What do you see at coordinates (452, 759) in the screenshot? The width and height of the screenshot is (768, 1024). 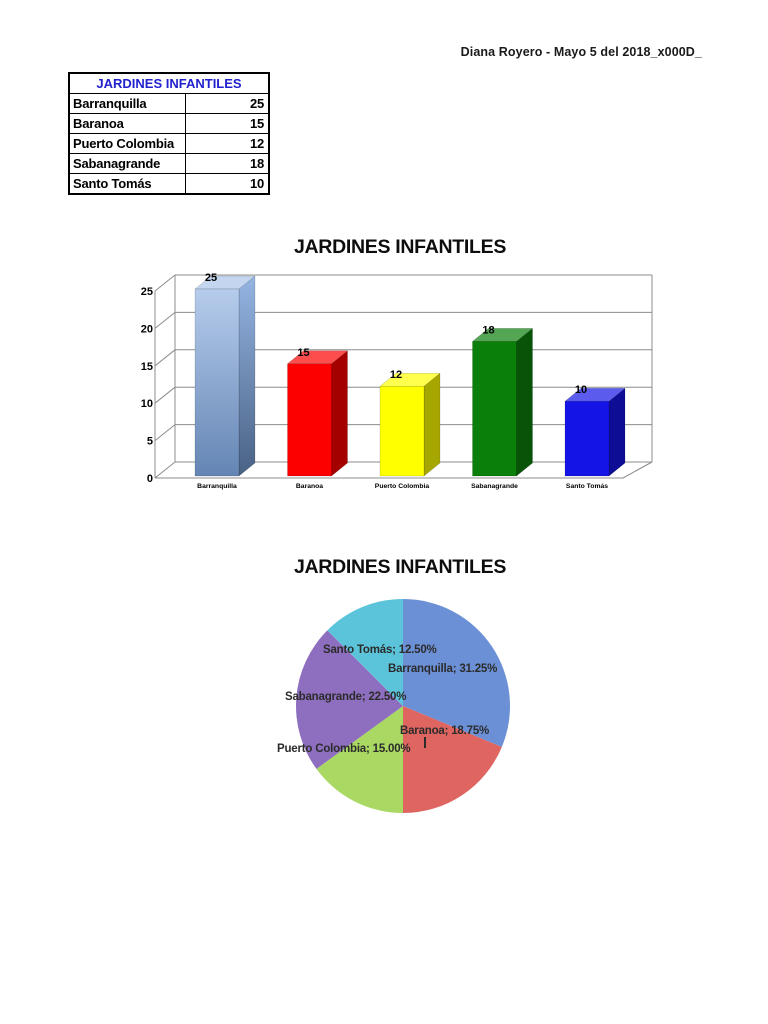 I see `pie-slice-baranoa` at bounding box center [452, 759].